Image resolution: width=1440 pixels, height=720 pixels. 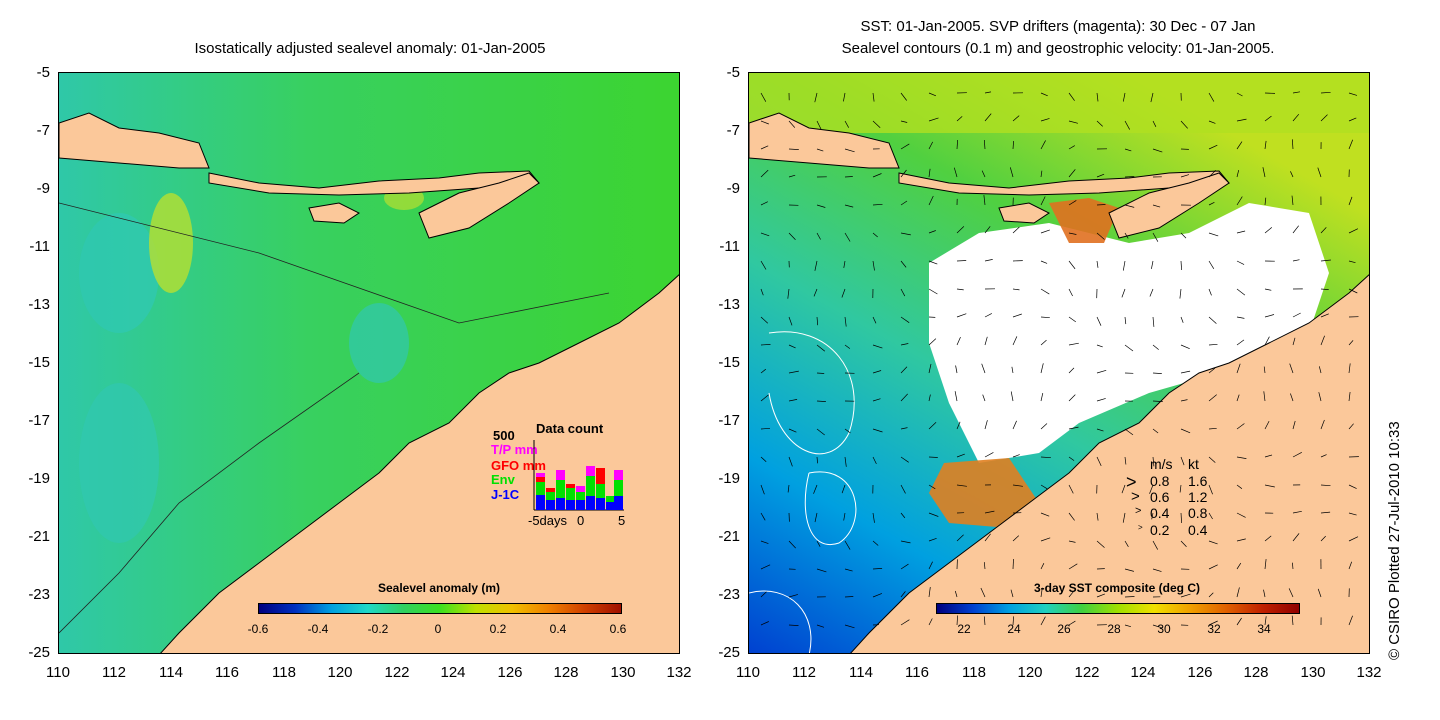 I want to click on y-tick: -13, so click(x=729, y=304).